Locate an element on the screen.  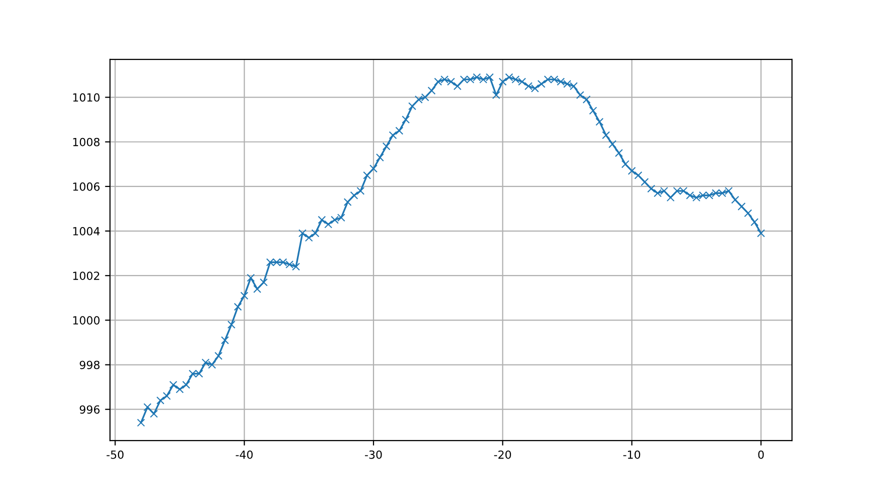
y-tick-label: 1002 is located at coordinates (86, 276).